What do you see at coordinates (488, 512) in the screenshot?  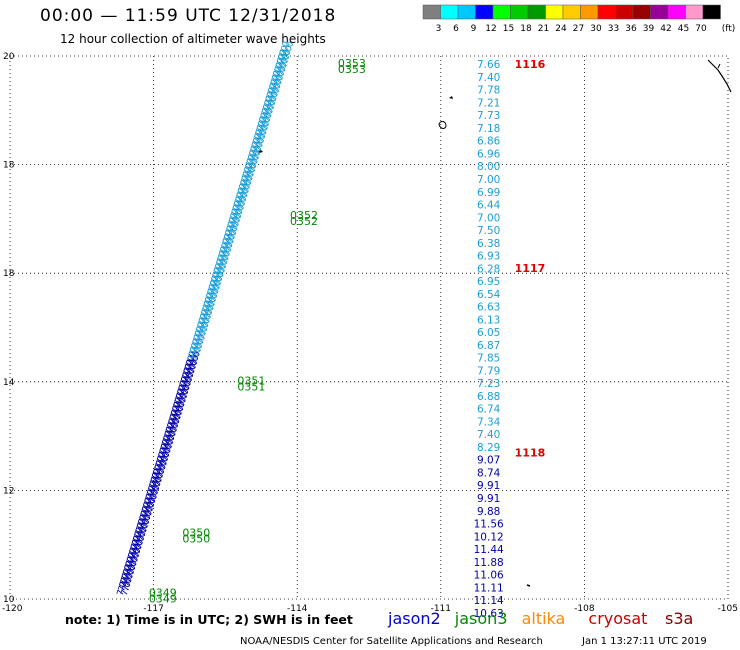 I see `swh-value-label: 9.88` at bounding box center [488, 512].